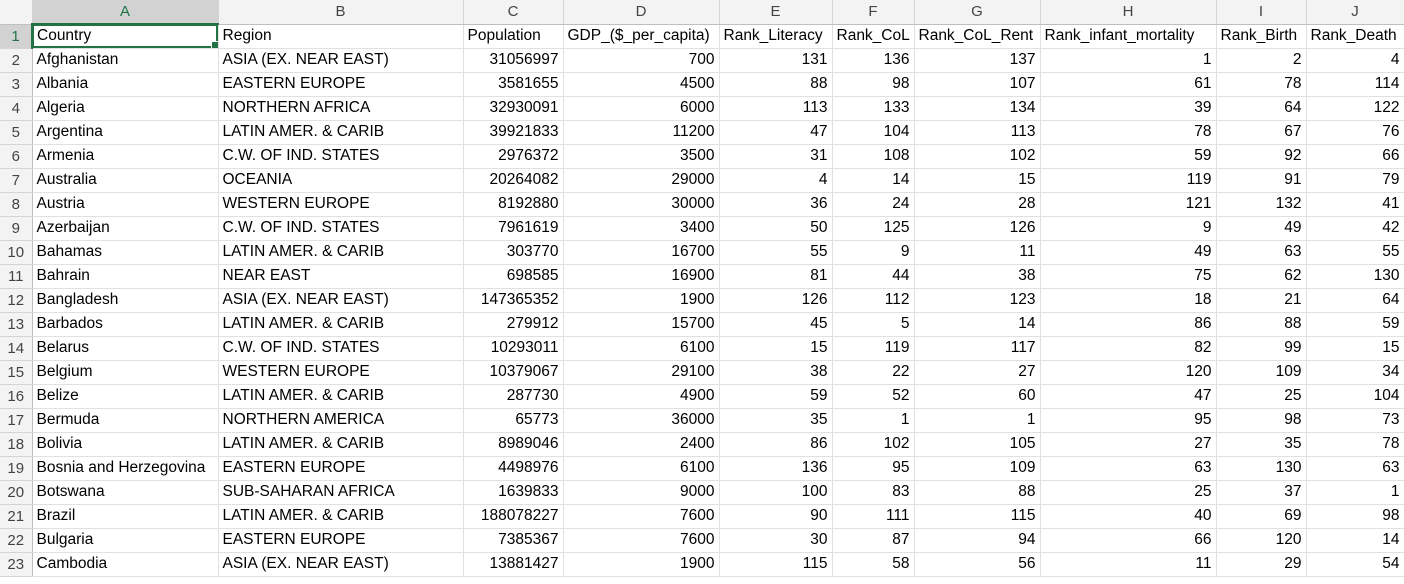 The image size is (1404, 584). I want to click on column-header-A: A, so click(125, 12).